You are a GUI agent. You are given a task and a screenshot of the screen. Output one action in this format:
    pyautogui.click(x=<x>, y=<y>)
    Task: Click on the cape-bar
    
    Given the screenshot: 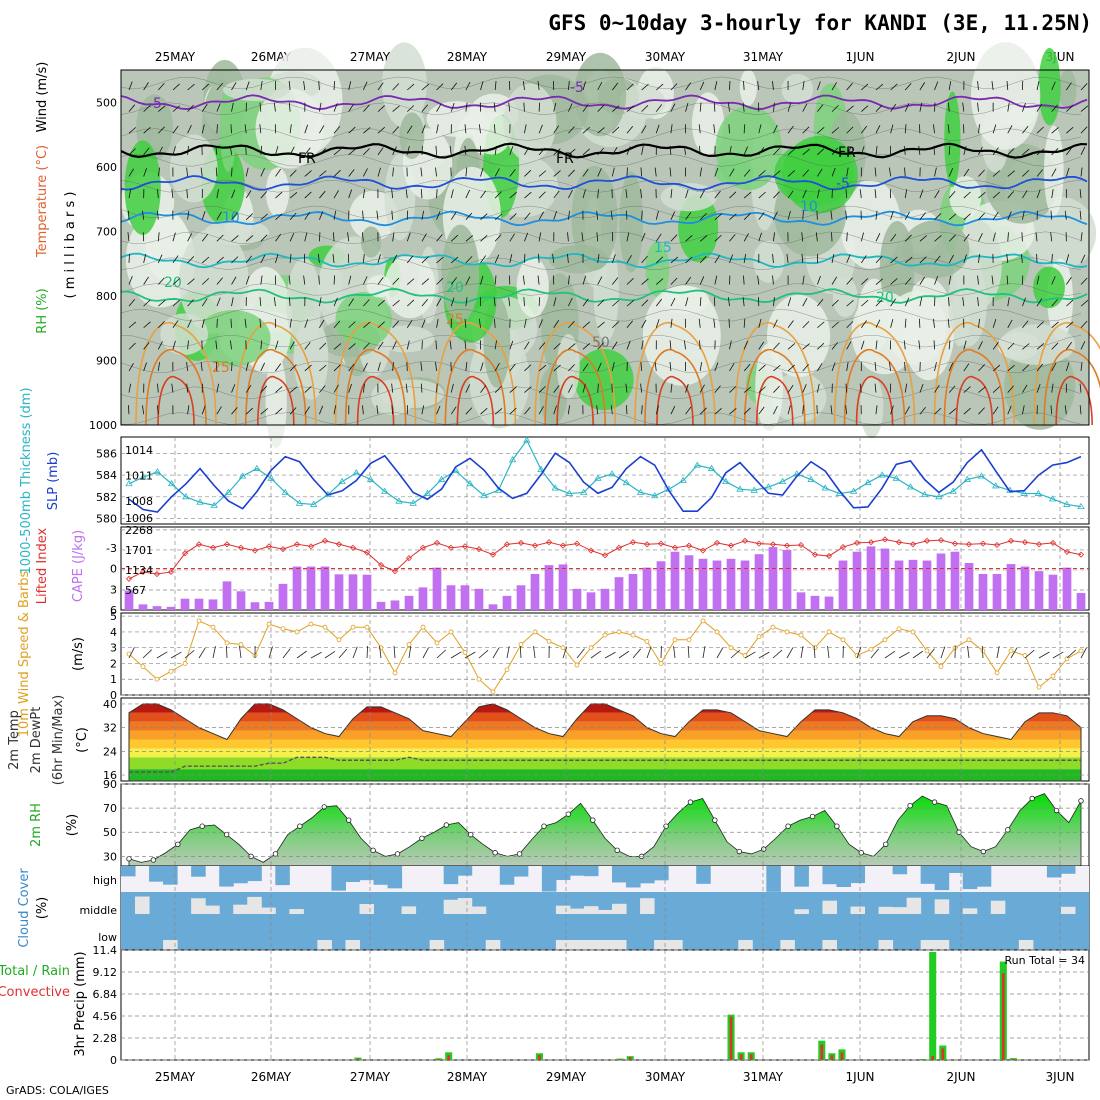 What is the action you would take?
    pyautogui.click(x=451, y=597)
    